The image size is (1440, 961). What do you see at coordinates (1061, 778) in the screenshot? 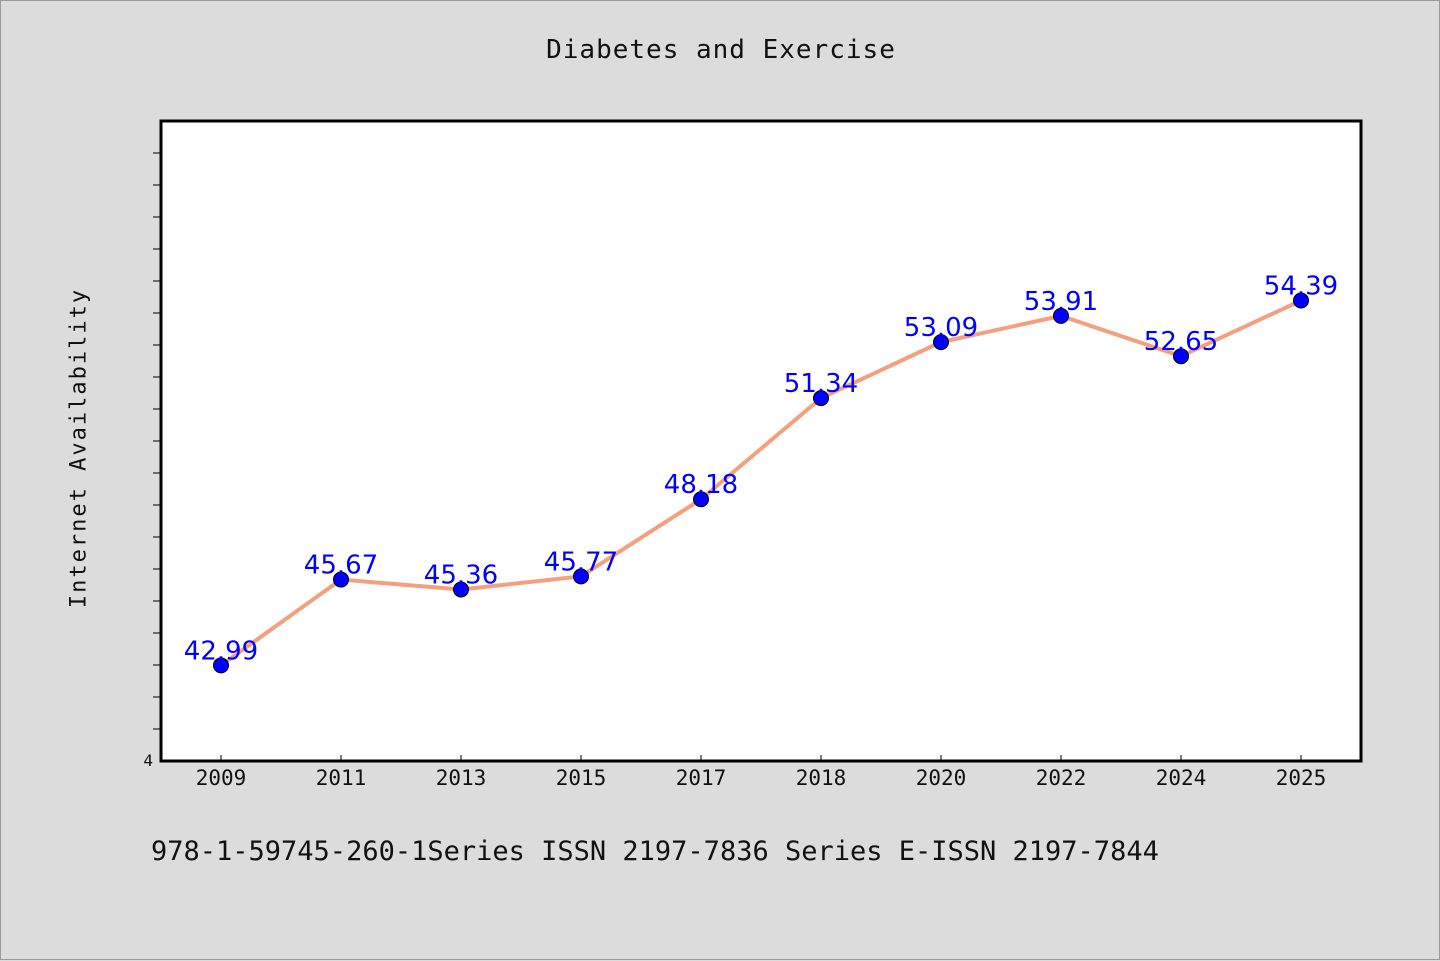
I see `x-tick-label: 2022` at bounding box center [1061, 778].